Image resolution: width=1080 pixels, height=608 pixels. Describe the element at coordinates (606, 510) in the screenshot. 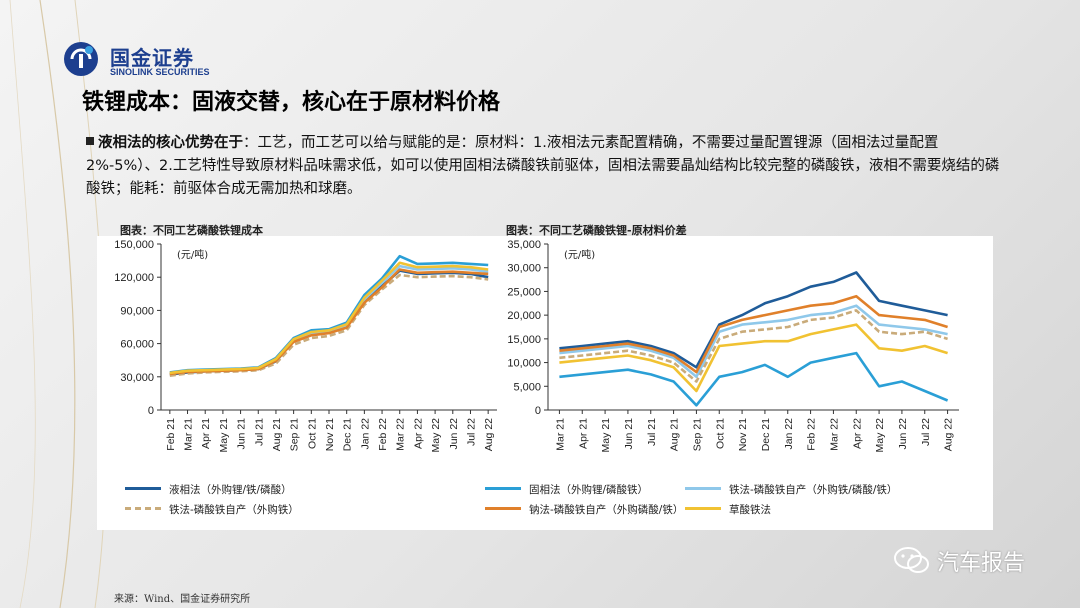

I see `legend-label: 钠法-磷酸铁自产（外购磷酸/铁）` at that location.